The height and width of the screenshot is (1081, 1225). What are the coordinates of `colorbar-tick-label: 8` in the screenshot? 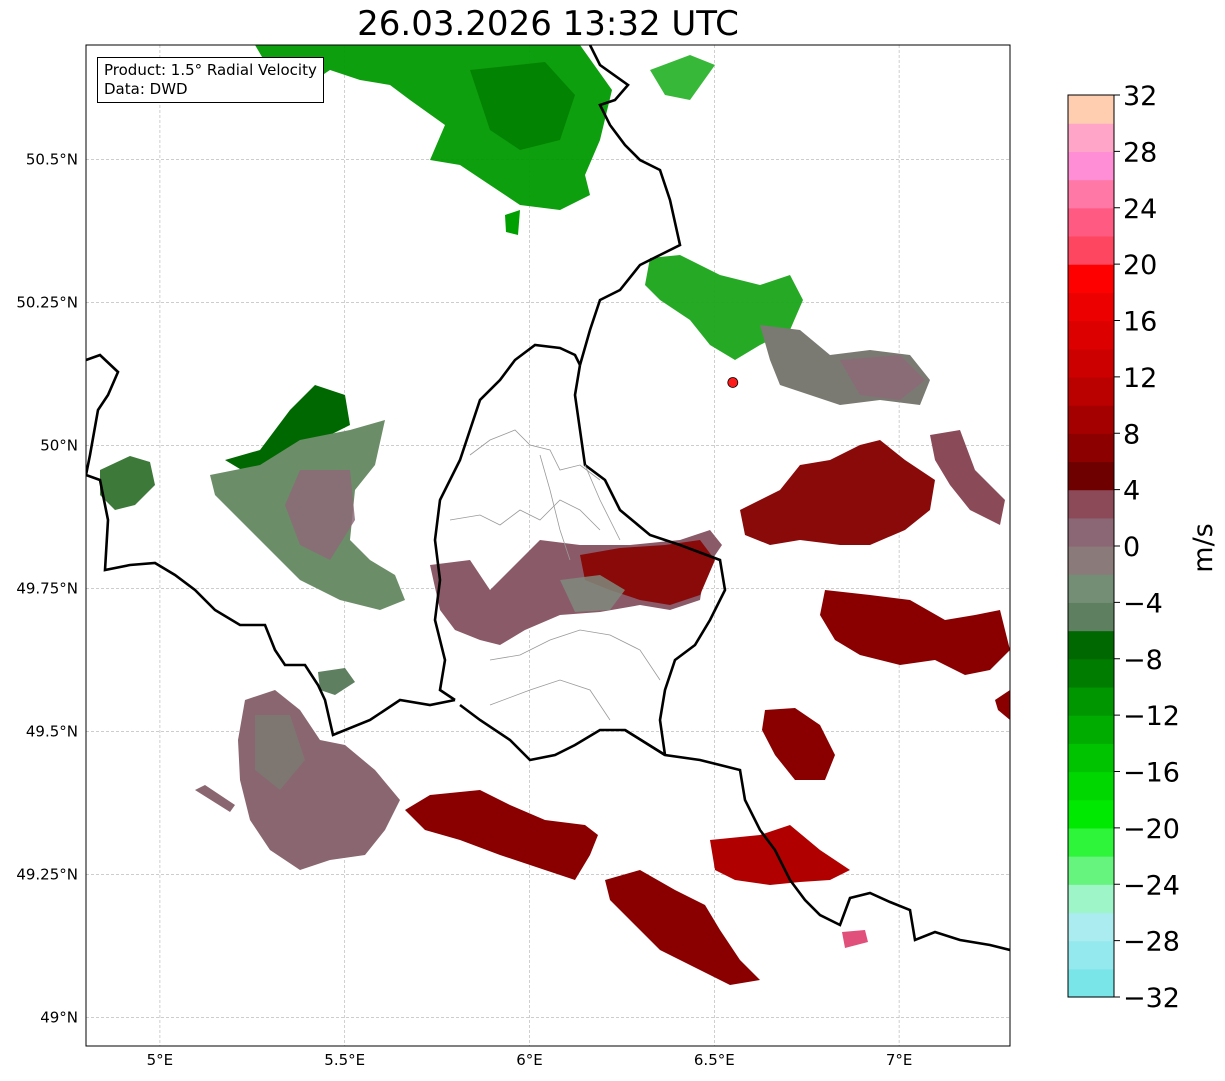 It's located at (1131, 434).